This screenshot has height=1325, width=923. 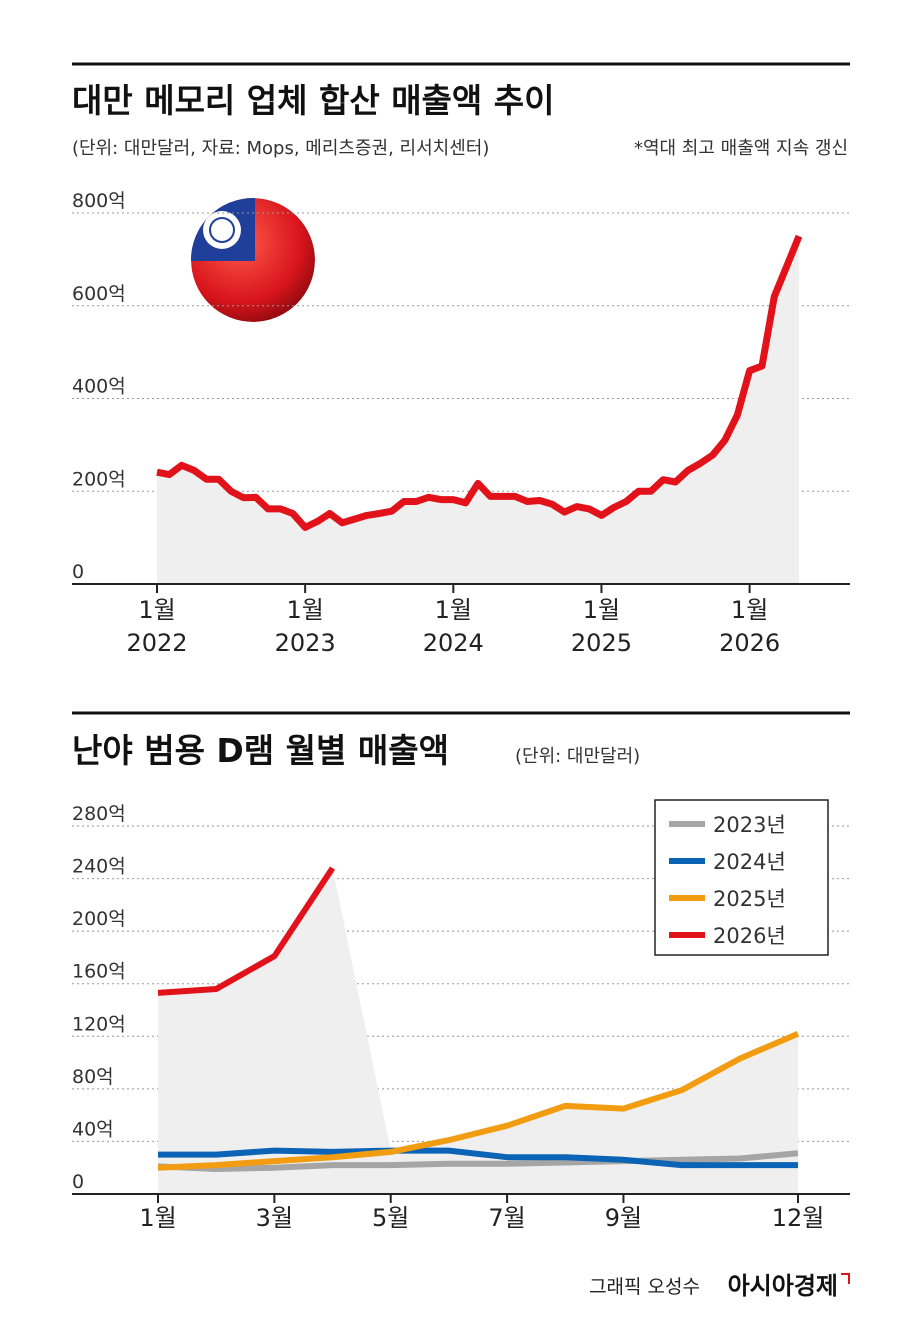 What do you see at coordinates (749, 825) in the screenshot?
I see `legend-label: 2023년` at bounding box center [749, 825].